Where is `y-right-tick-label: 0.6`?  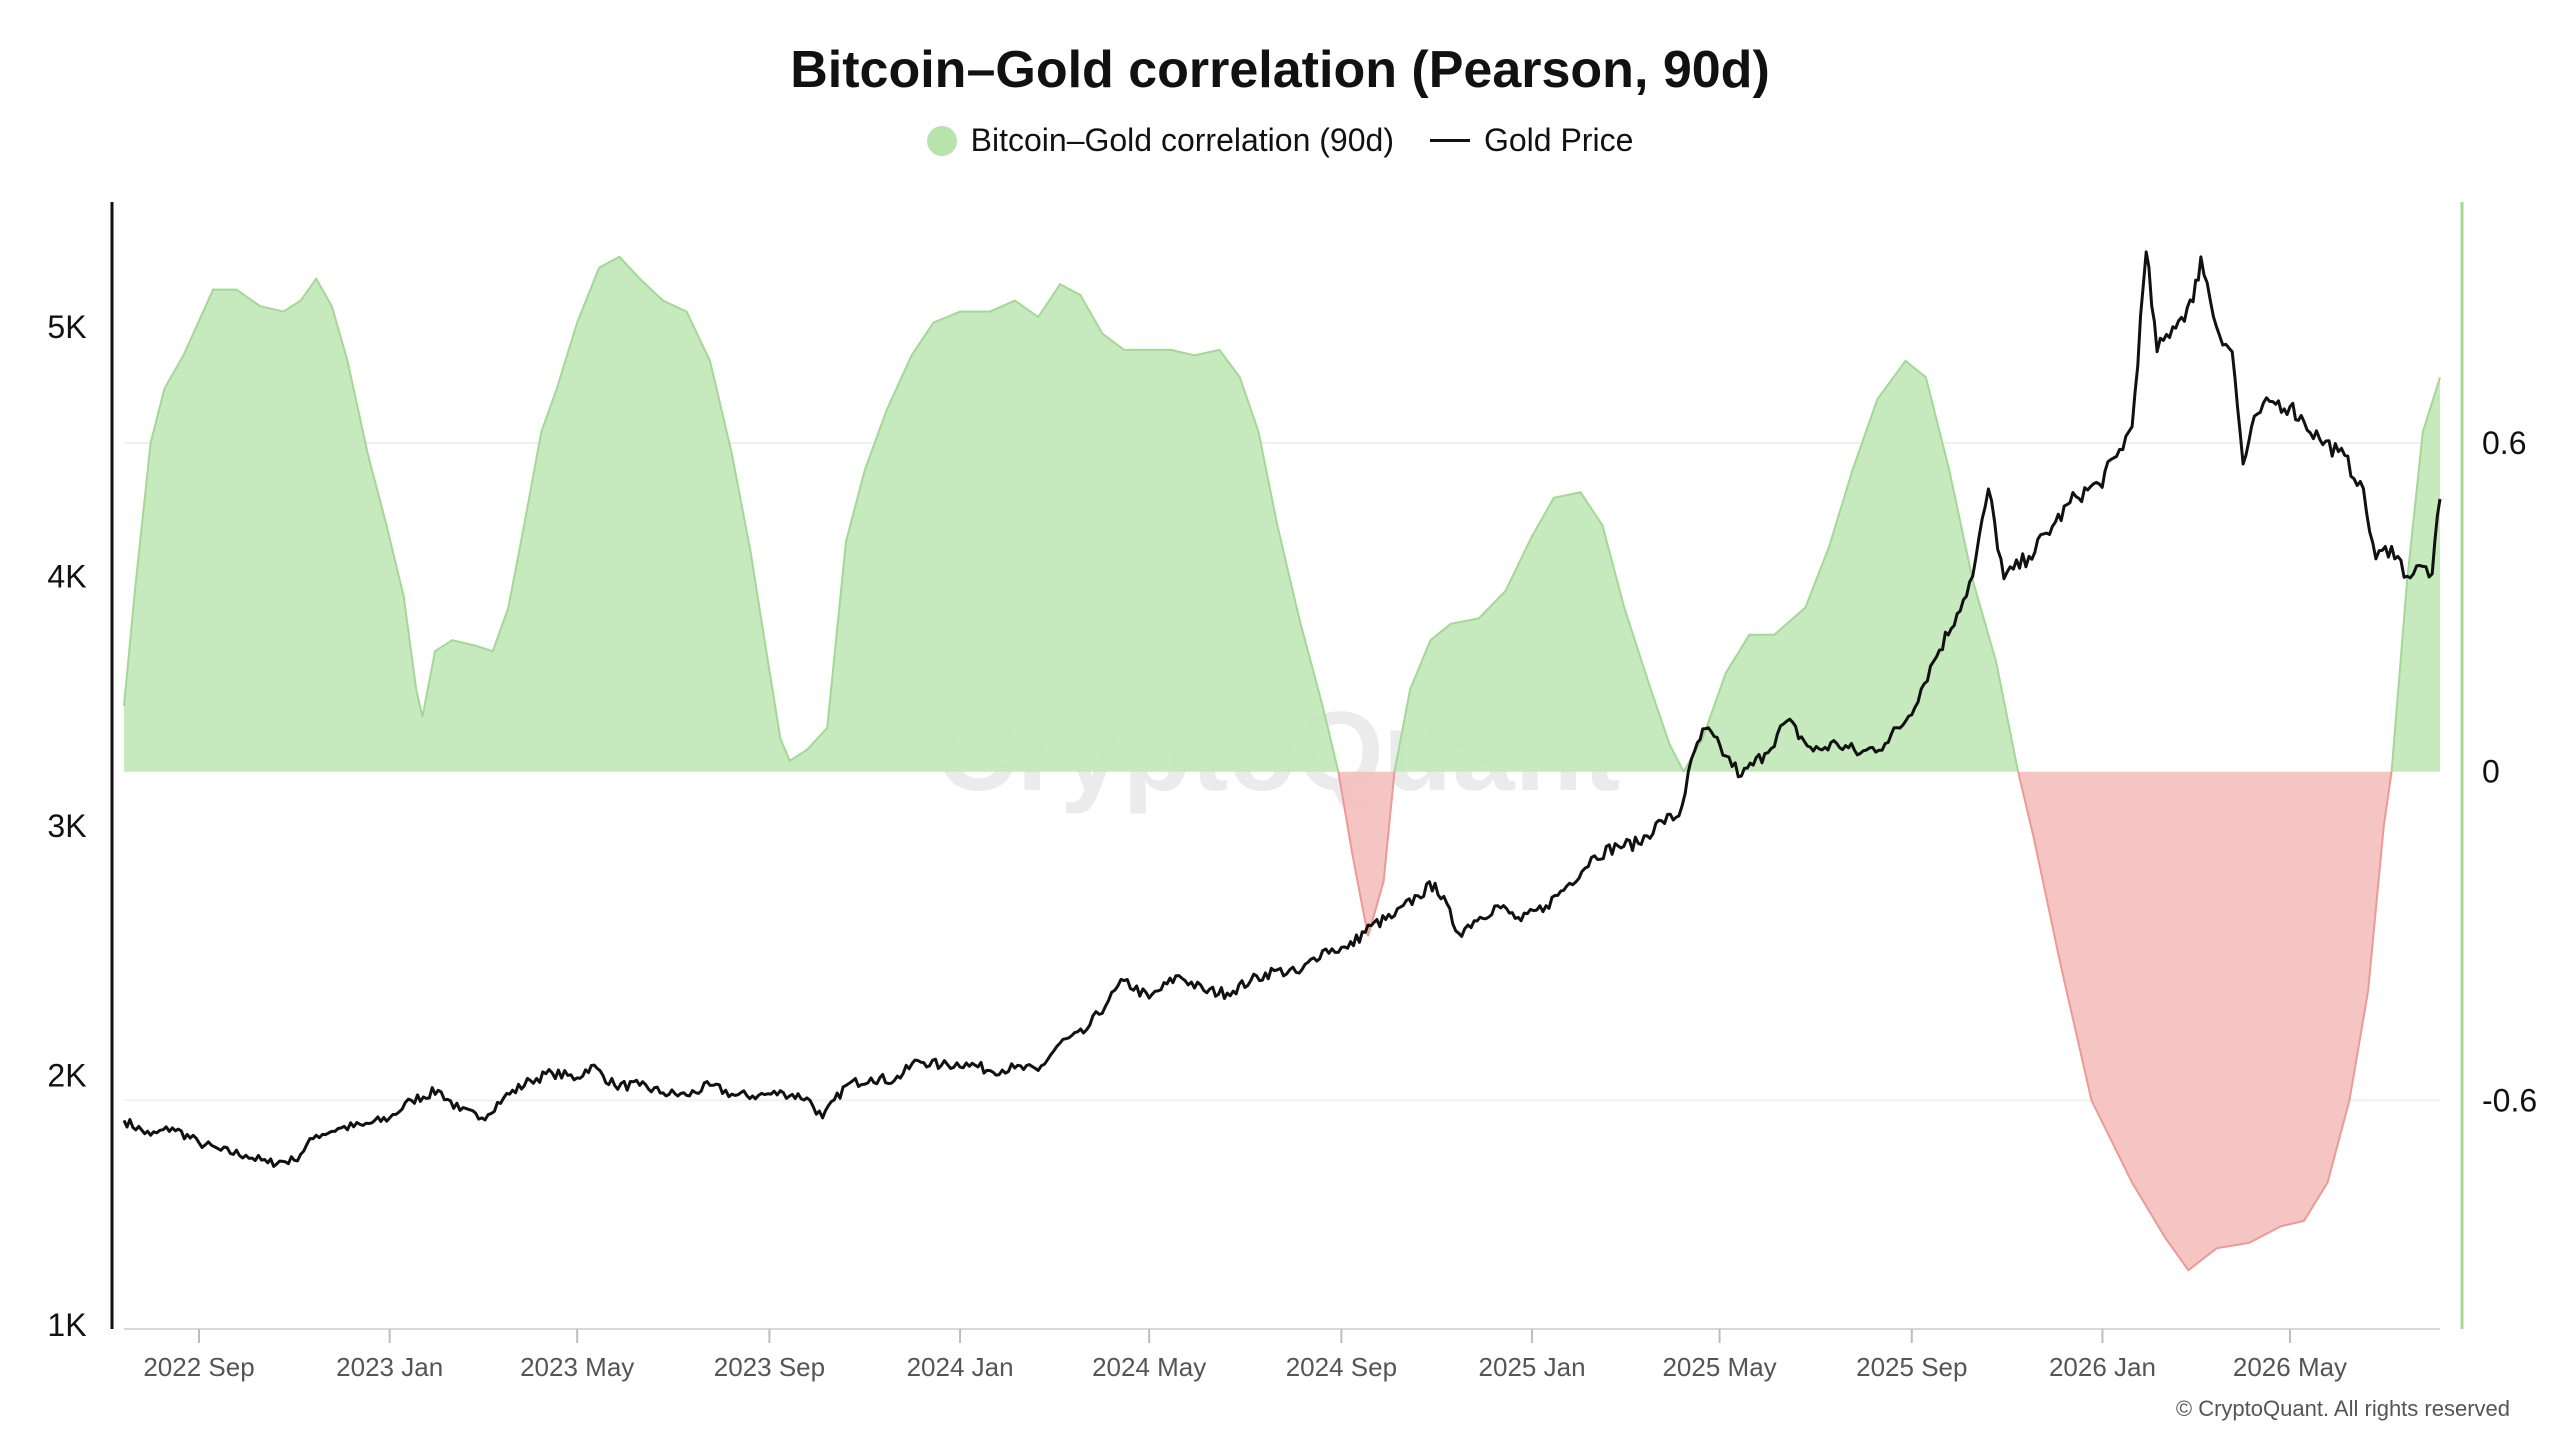 y-right-tick-label: 0.6 is located at coordinates (2504, 443).